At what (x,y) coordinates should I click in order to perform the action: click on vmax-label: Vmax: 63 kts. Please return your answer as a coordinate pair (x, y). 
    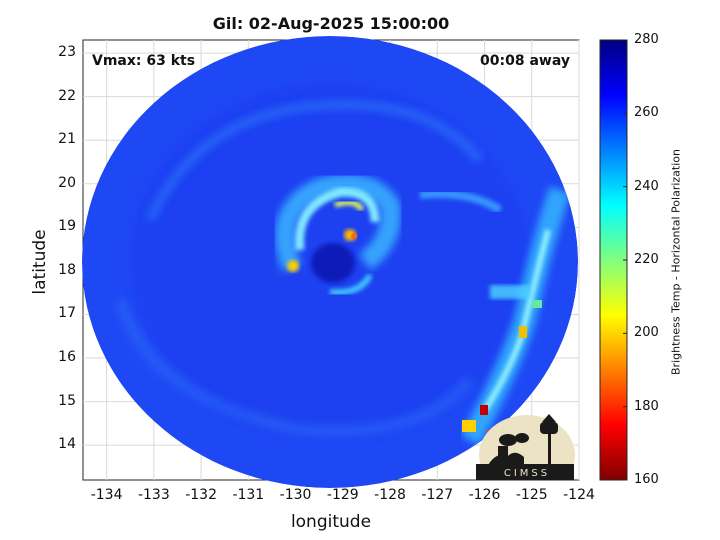
    Looking at the image, I should click on (144, 61).